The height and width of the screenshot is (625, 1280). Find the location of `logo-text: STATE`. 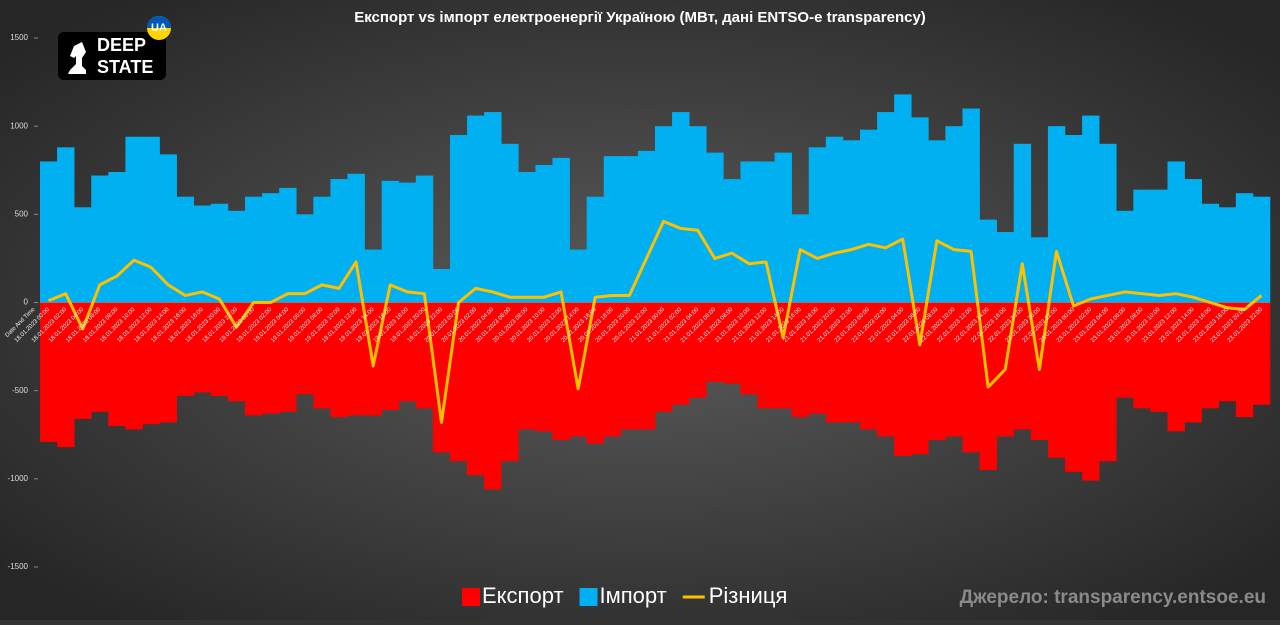

logo-text: STATE is located at coordinates (125, 67).